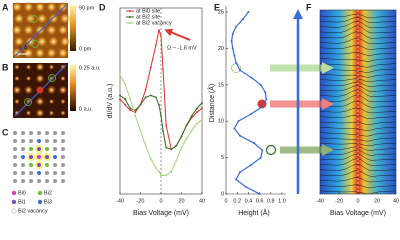 The width and height of the screenshot is (400, 240). Describe the element at coordinates (102, 7) in the screenshot. I see `panel-label: D` at that location.